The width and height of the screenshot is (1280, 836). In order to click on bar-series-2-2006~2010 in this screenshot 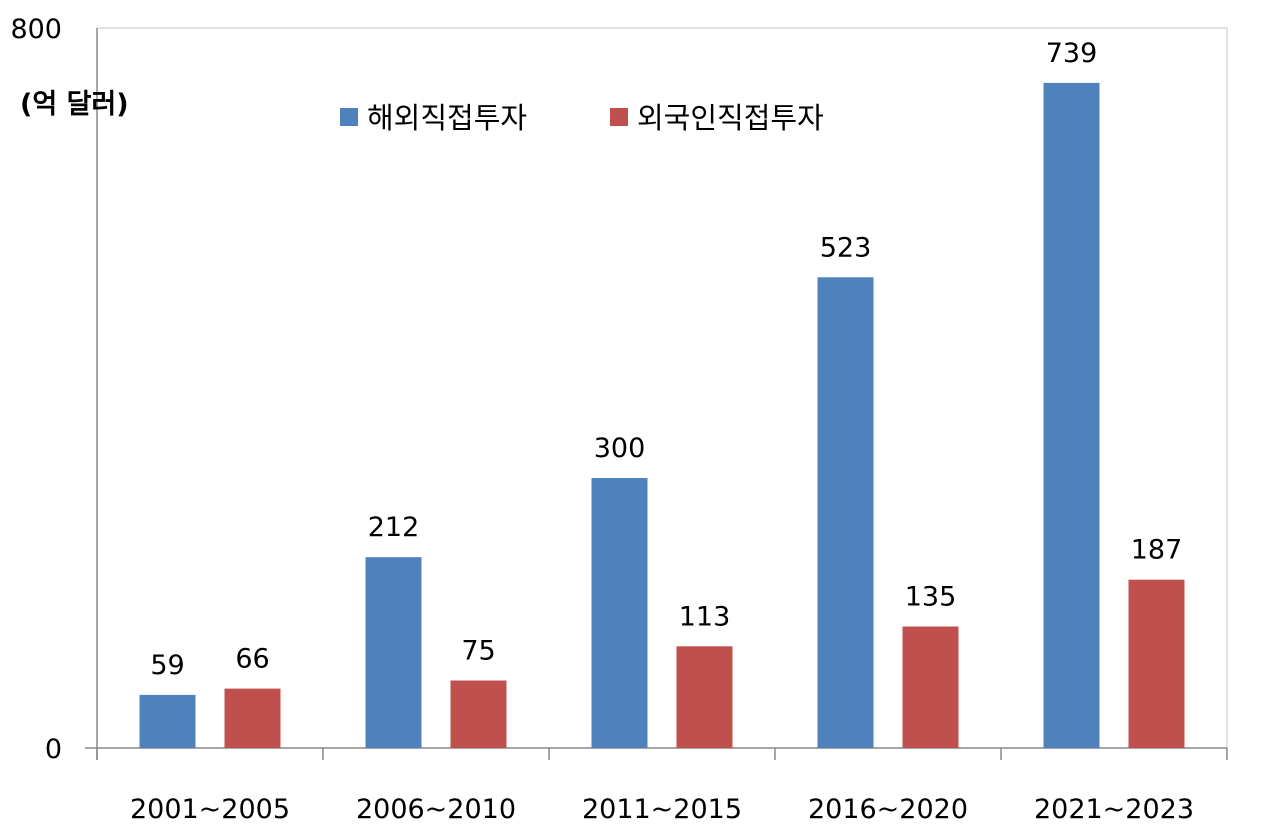, I will do `click(478, 714)`.